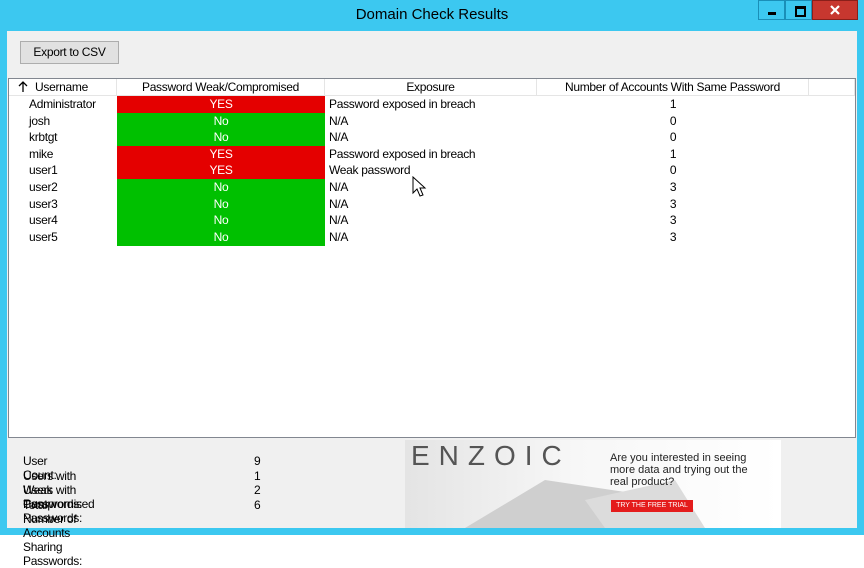 The width and height of the screenshot is (864, 568). I want to click on column-header: Username, so click(63, 87).